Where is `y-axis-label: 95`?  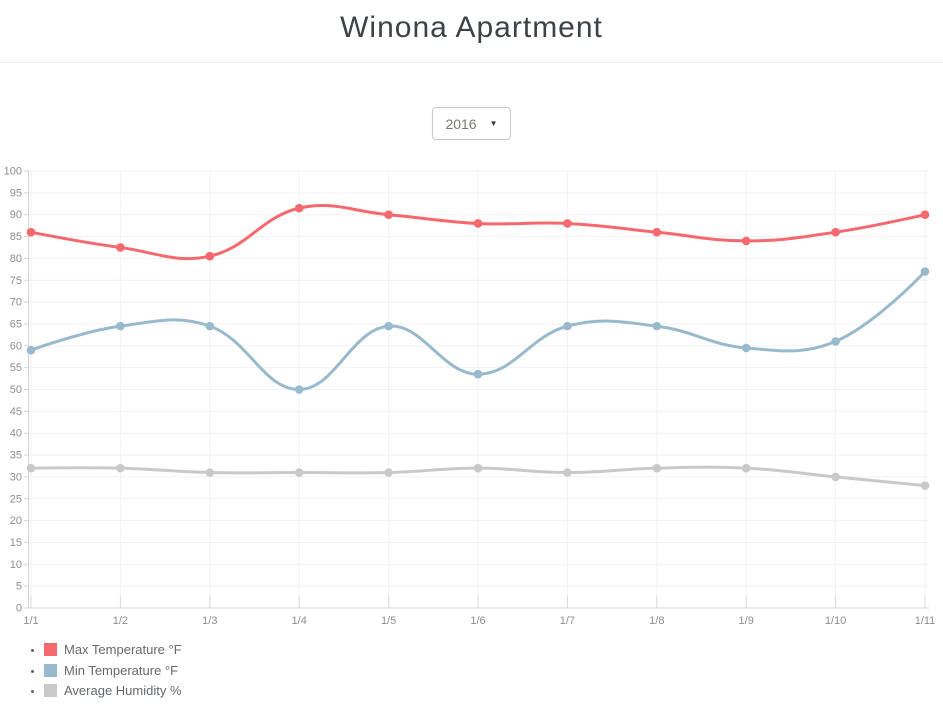
y-axis-label: 95 is located at coordinates (16, 193).